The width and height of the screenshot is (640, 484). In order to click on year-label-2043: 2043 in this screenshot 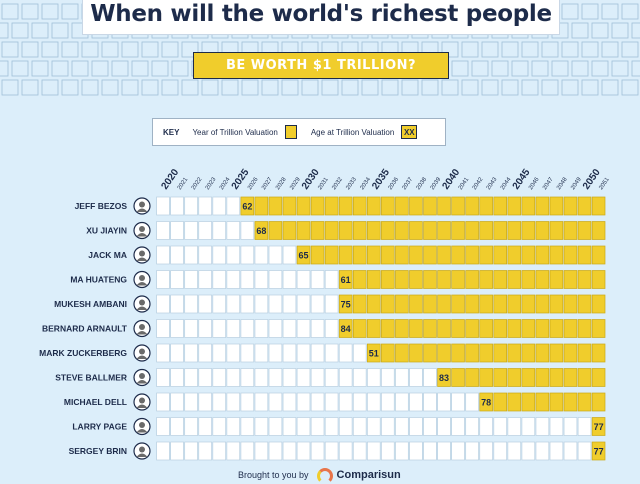, I will do `click(492, 183)`.